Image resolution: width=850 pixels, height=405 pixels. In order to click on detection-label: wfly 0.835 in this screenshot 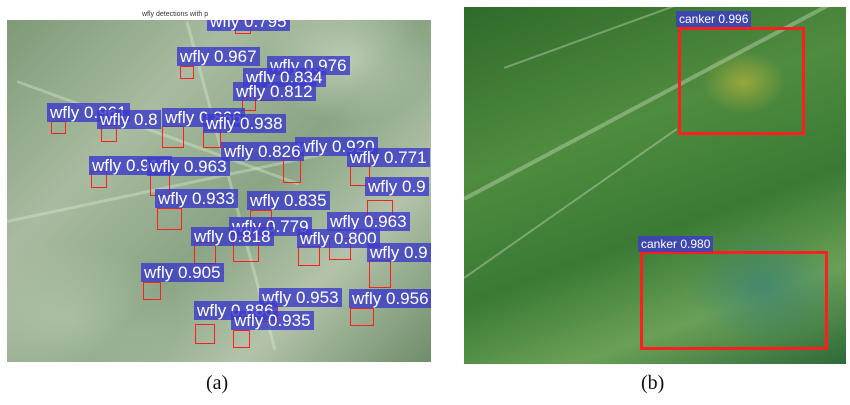, I will do `click(288, 200)`.